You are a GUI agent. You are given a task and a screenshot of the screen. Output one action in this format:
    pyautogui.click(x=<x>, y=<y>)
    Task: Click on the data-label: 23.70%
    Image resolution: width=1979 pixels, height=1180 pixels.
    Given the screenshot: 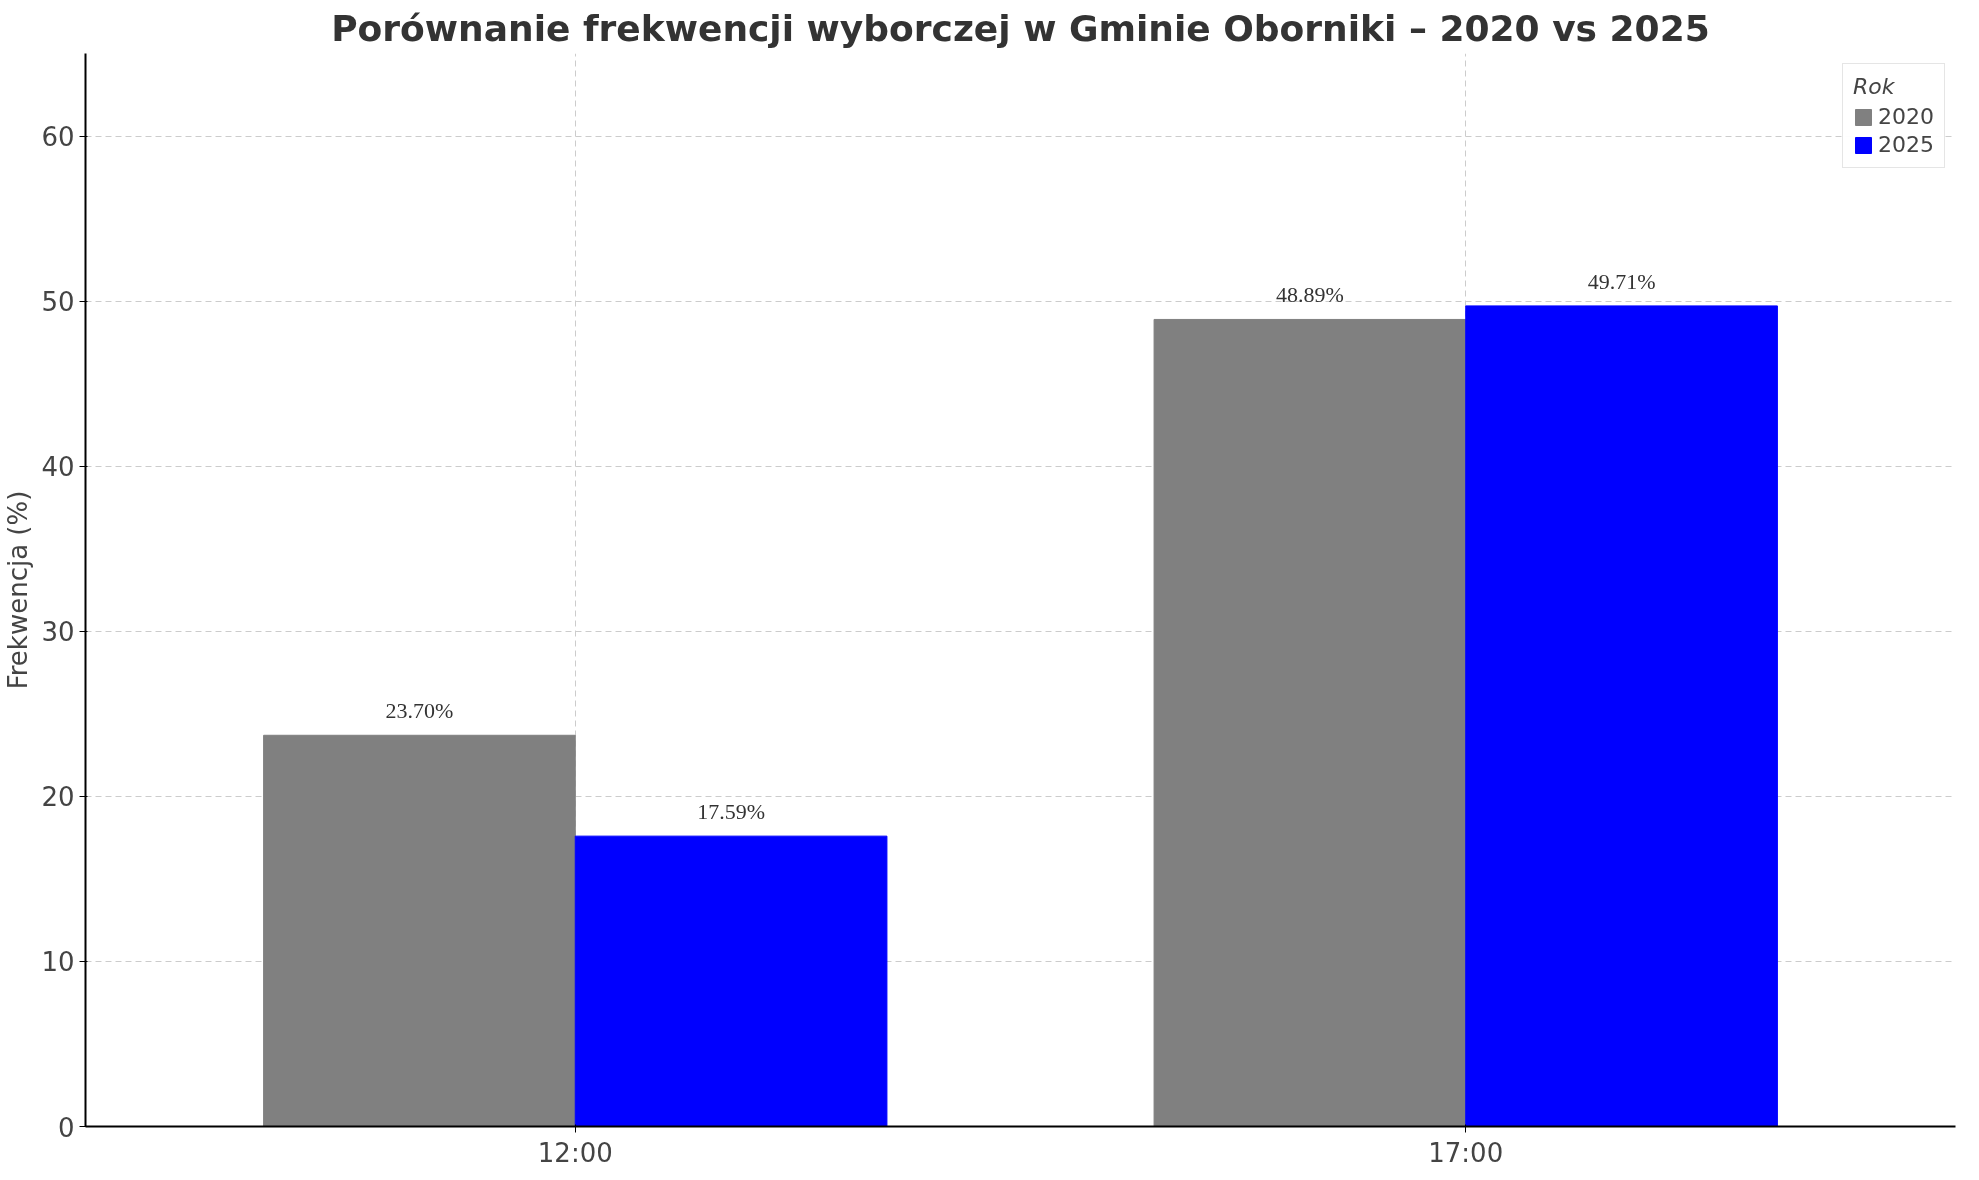 What is the action you would take?
    pyautogui.click(x=419, y=711)
    